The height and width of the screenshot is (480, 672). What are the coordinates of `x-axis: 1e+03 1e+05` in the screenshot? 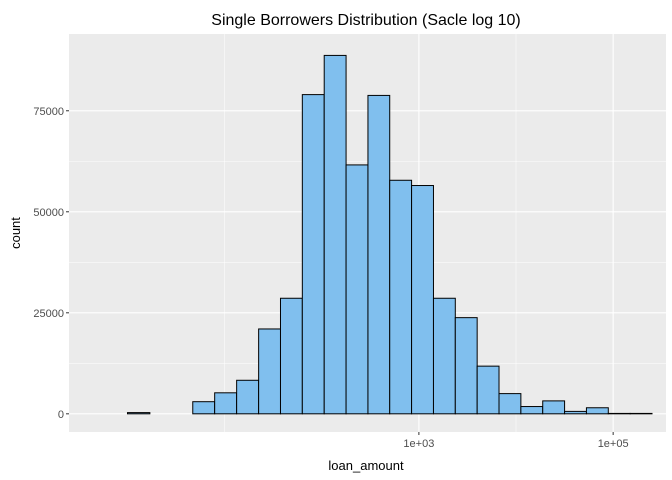 It's located at (516, 441).